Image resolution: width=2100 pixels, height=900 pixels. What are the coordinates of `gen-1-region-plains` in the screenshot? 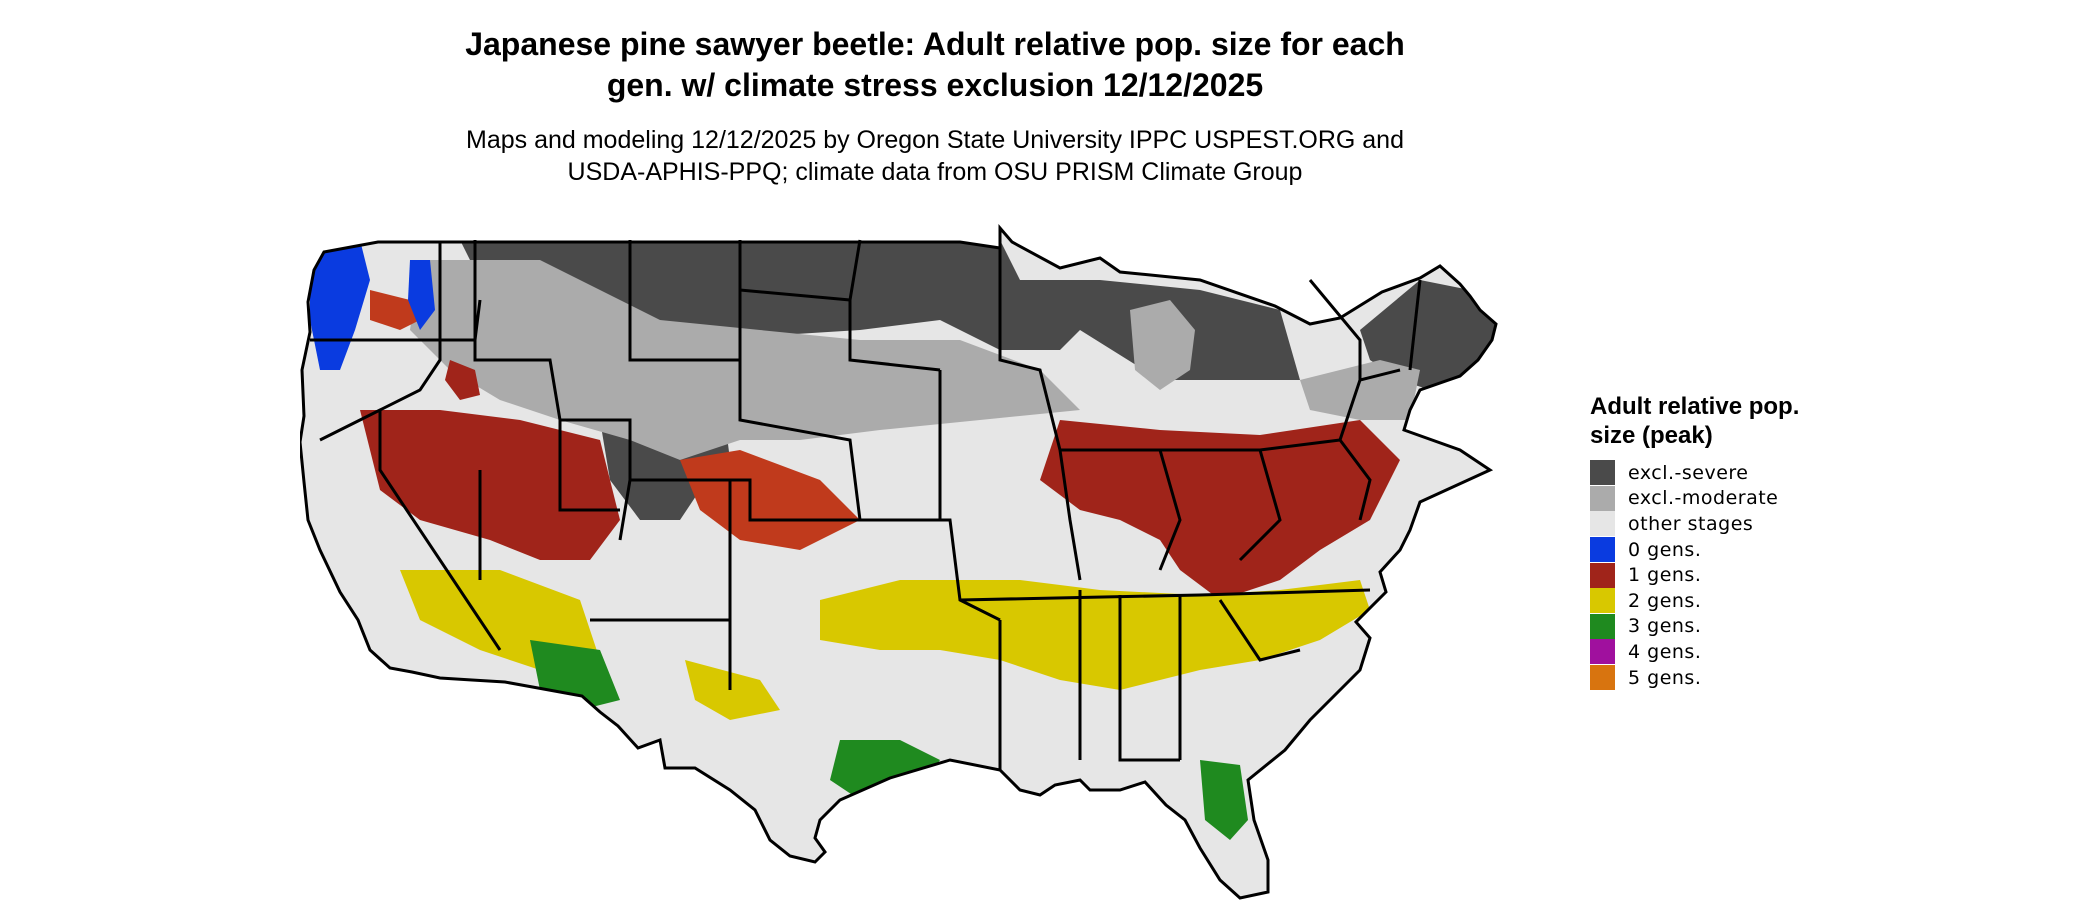 It's located at (770, 500).